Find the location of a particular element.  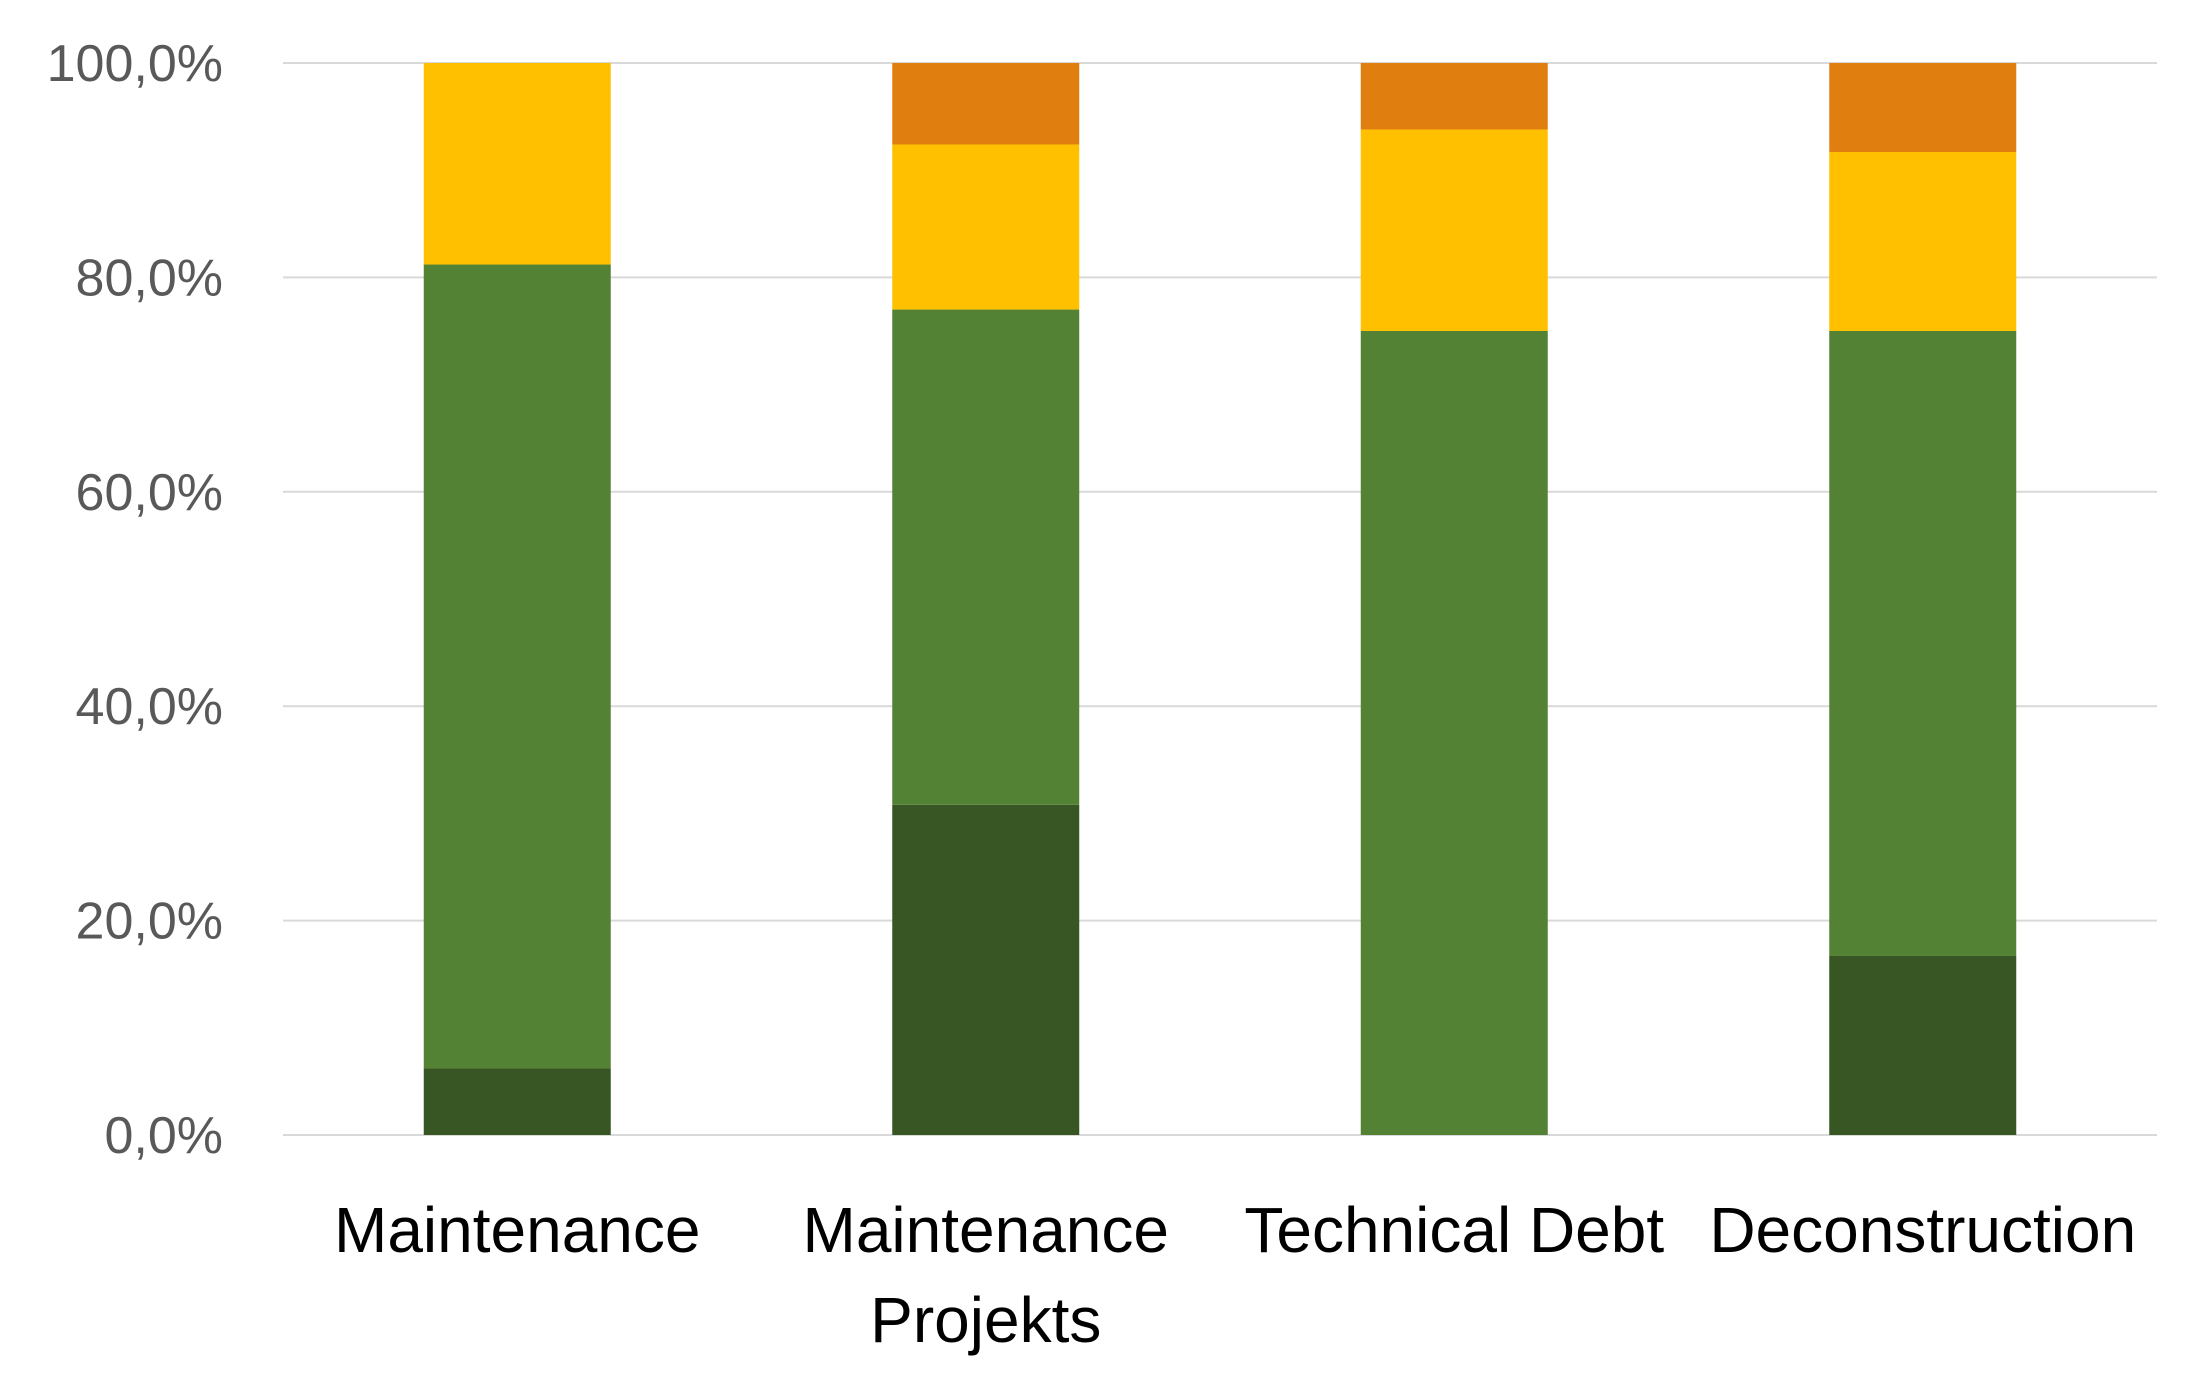

y-tick-label: 60,0% is located at coordinates (149, 493).